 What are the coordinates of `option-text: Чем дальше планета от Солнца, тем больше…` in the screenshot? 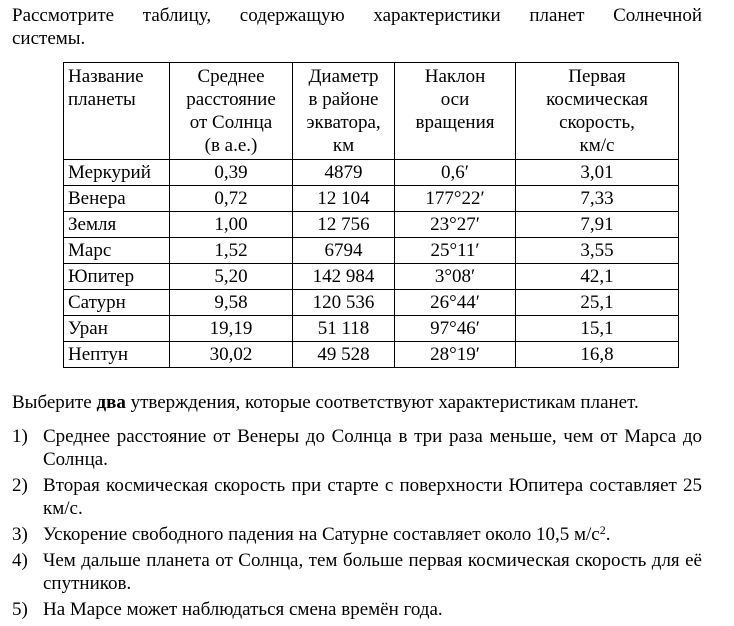 It's located at (372, 572).